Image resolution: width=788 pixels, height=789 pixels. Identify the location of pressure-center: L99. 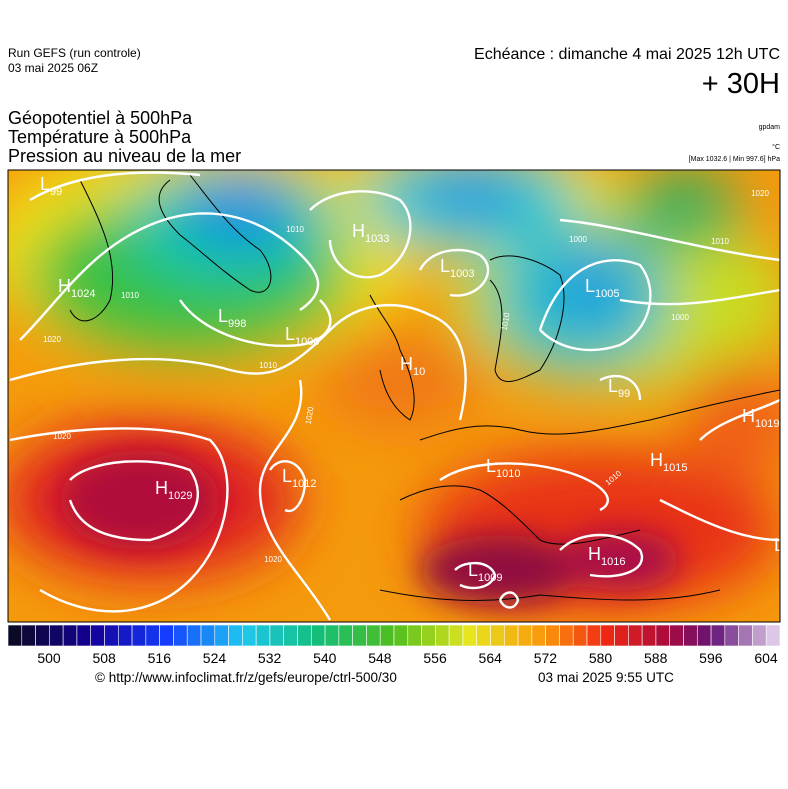
(619, 388).